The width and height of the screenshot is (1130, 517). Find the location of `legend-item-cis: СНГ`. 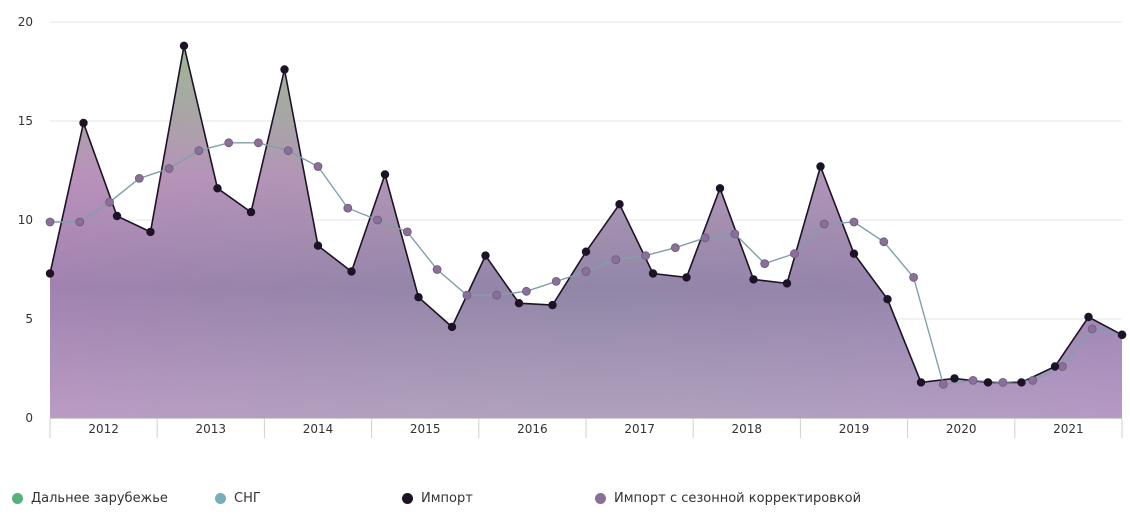

legend-item-cis: СНГ is located at coordinates (238, 498).